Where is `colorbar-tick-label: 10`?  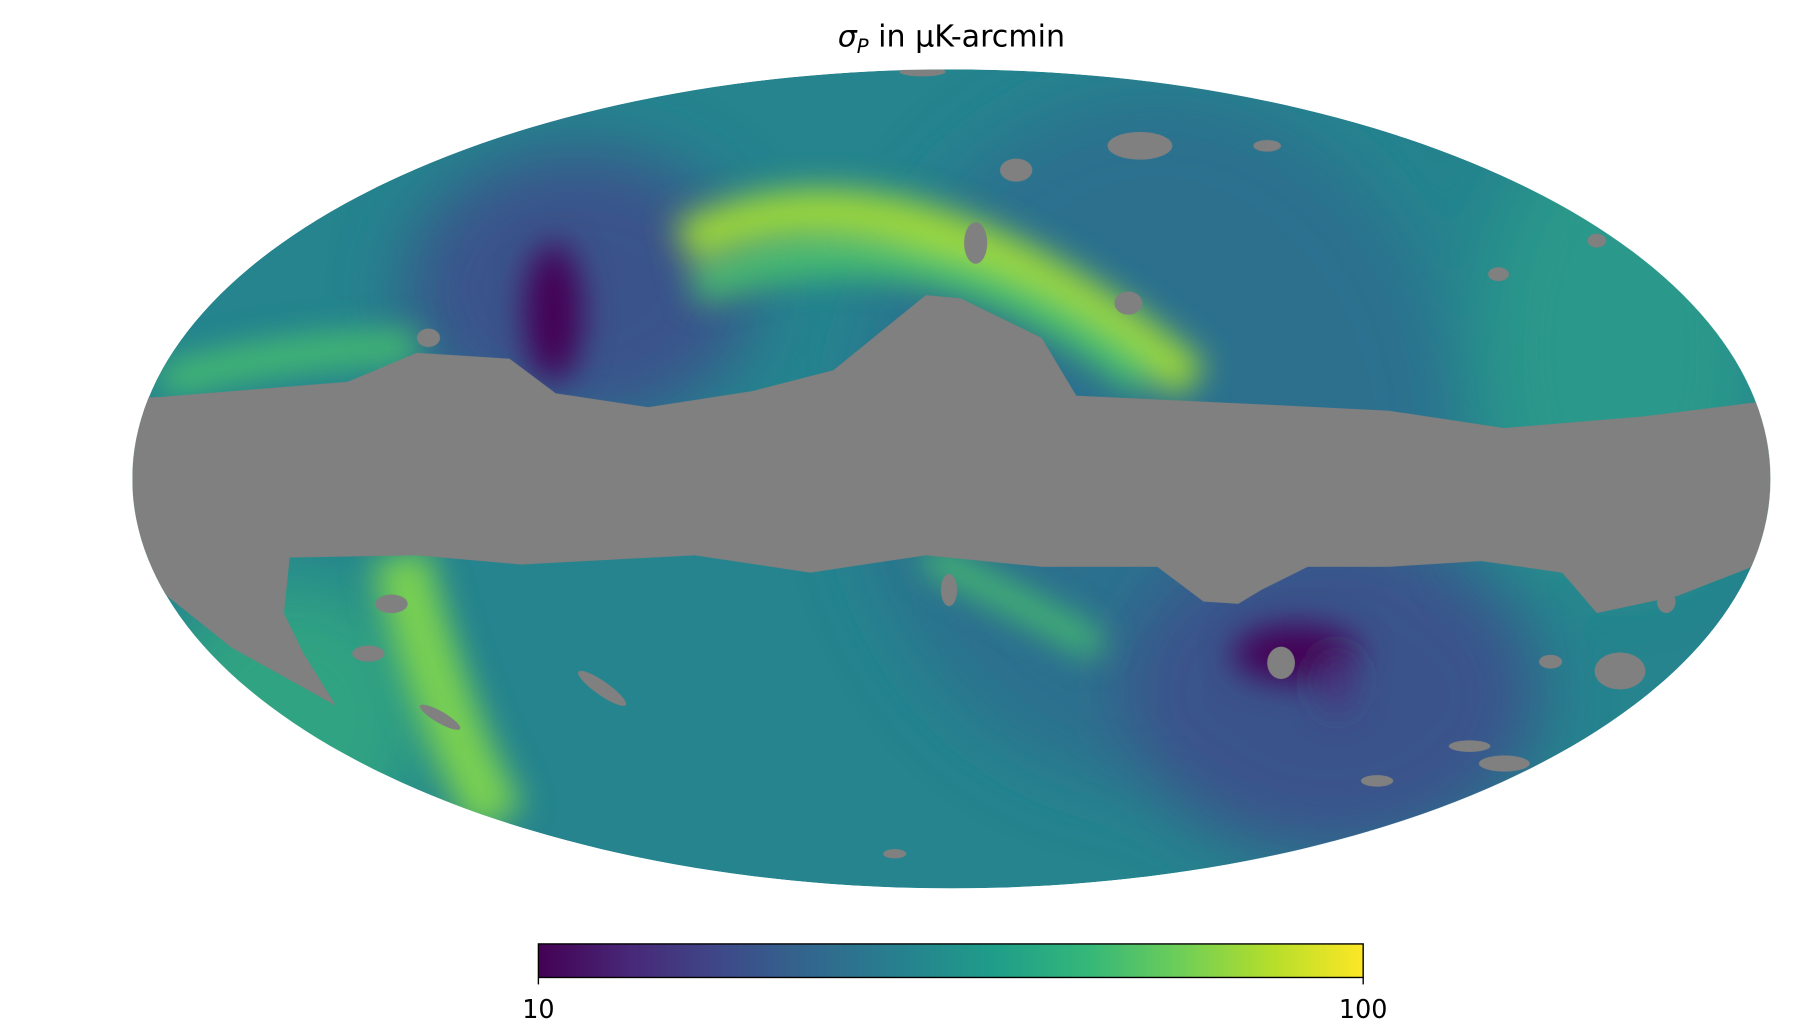 colorbar-tick-label: 10 is located at coordinates (538, 1009).